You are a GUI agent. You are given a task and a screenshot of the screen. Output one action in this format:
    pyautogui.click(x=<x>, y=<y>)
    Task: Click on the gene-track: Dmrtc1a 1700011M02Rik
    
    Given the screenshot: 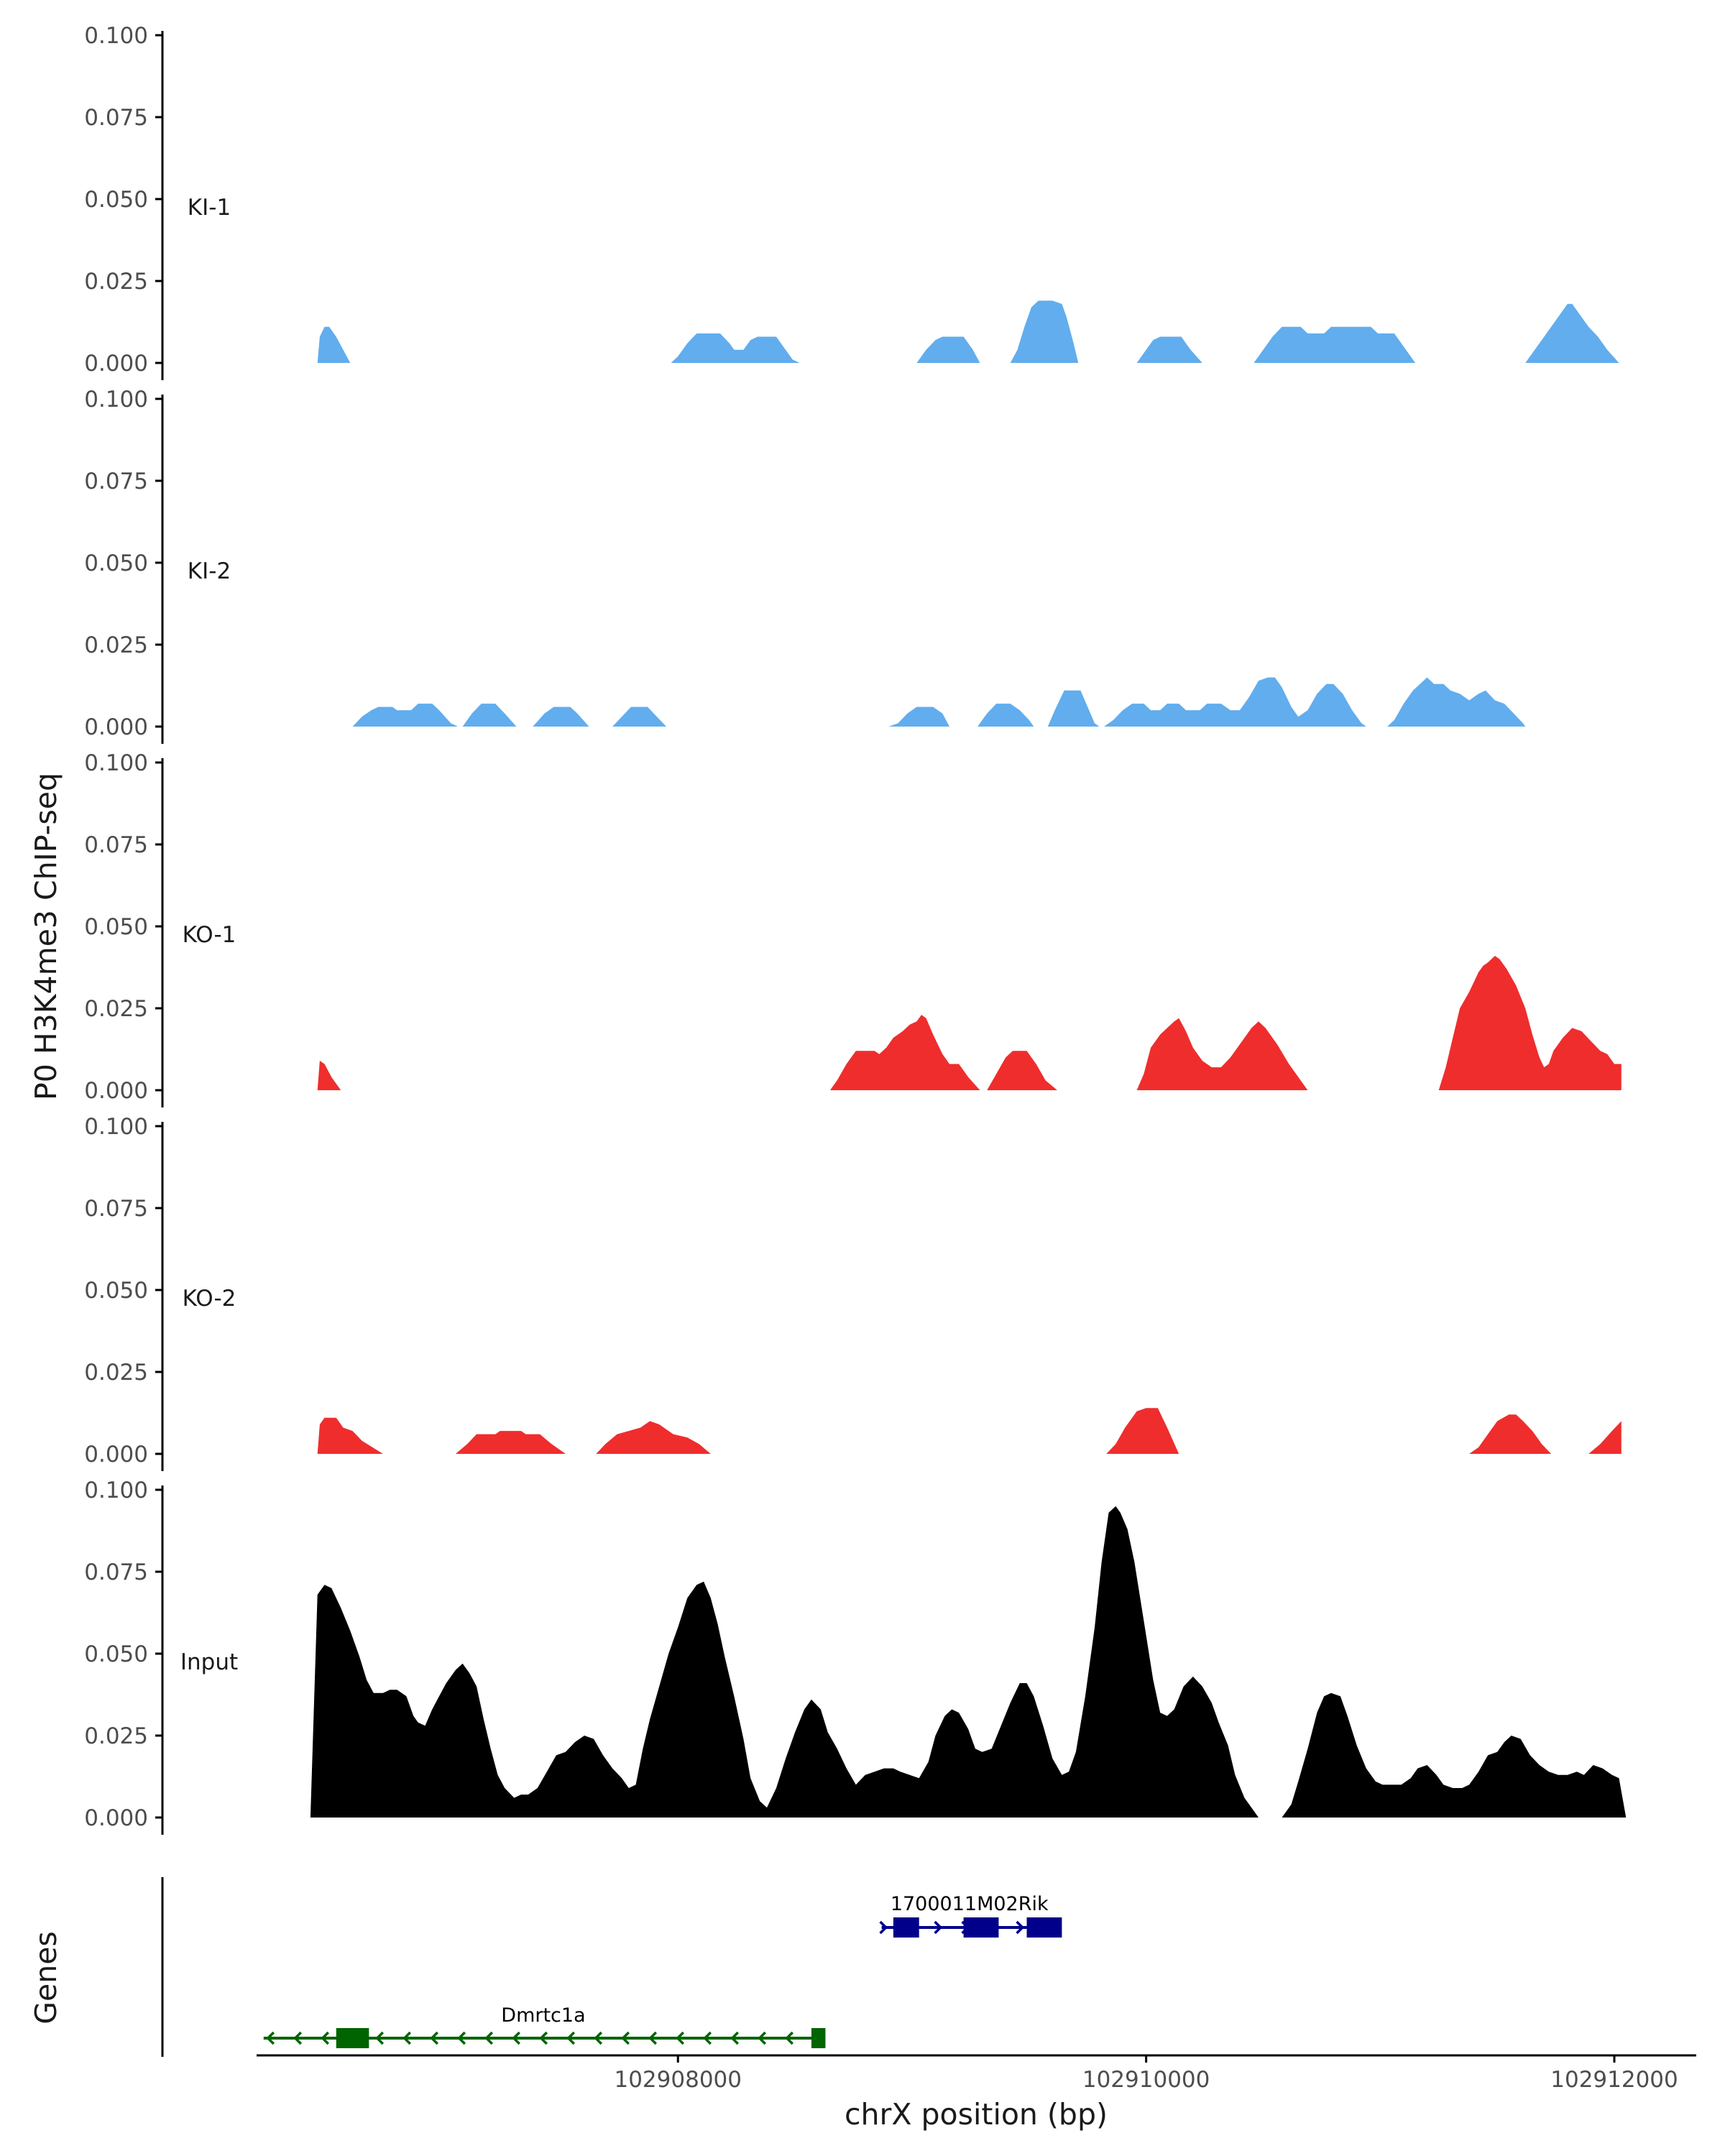 What is the action you would take?
    pyautogui.click(x=611, y=1967)
    